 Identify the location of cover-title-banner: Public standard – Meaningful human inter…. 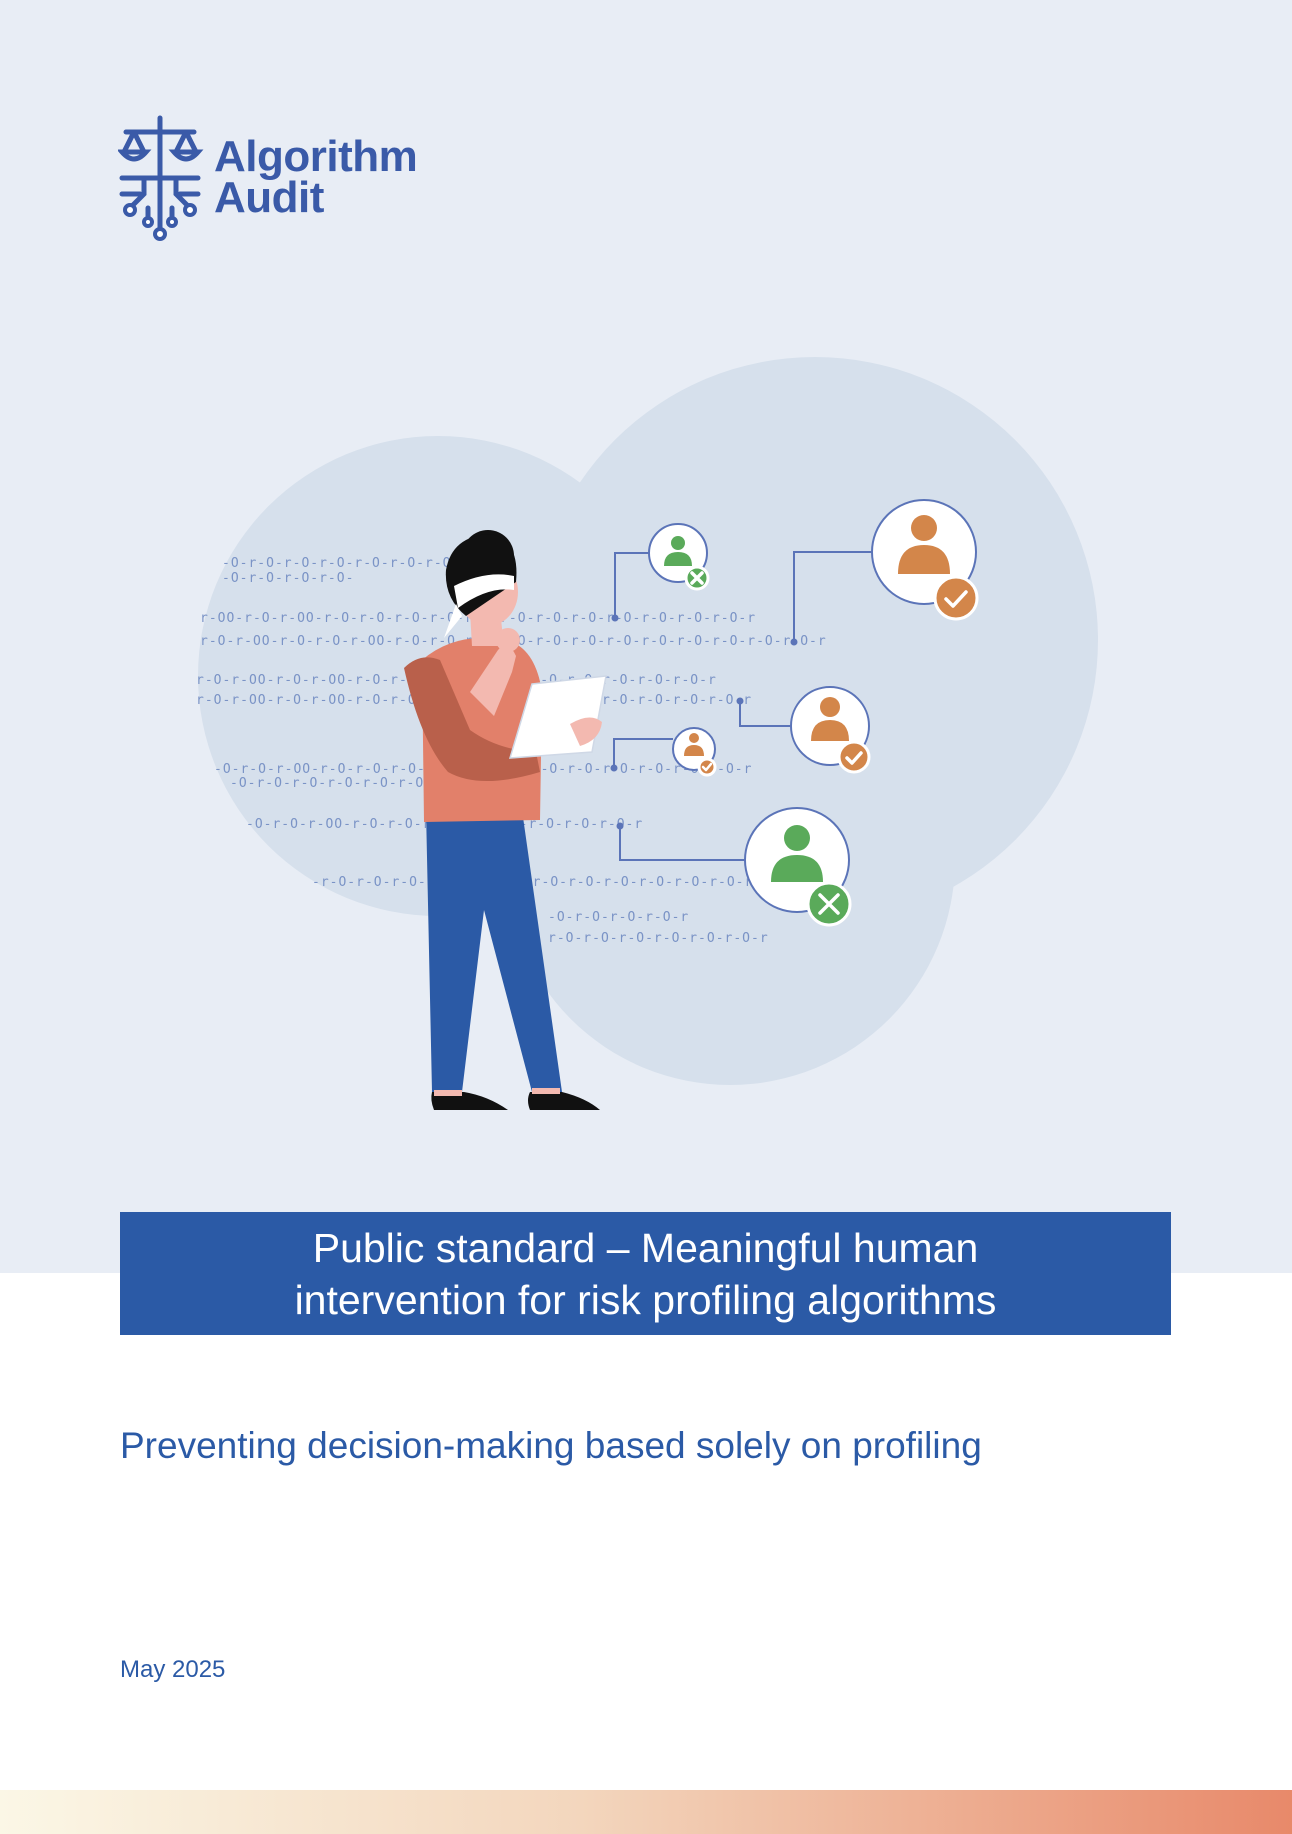
(645, 1273).